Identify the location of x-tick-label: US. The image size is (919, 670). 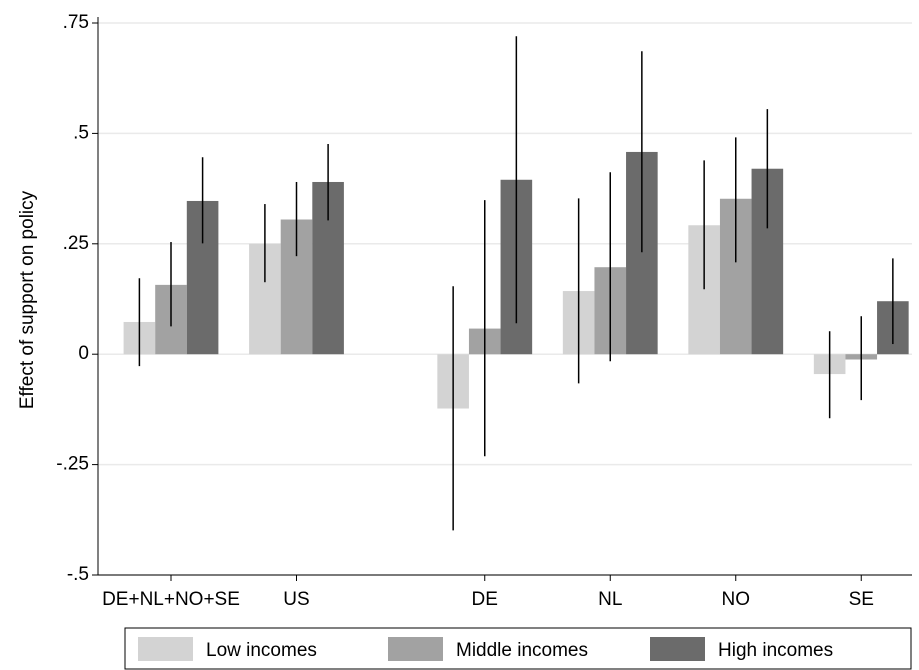
(296, 599).